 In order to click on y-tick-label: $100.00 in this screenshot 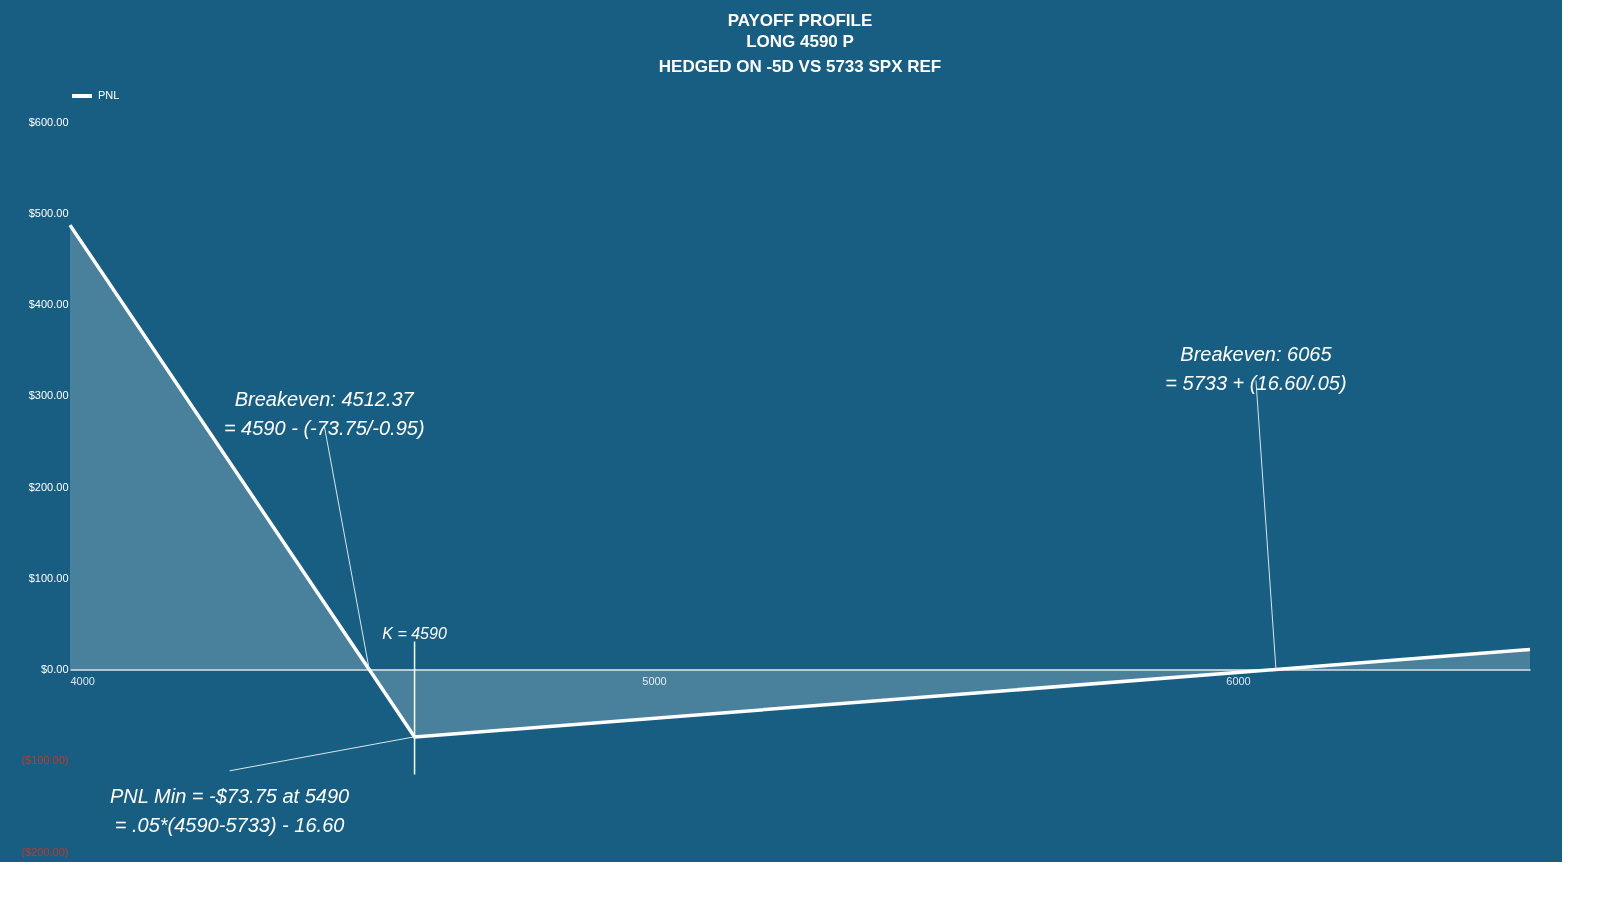, I will do `click(48, 577)`.